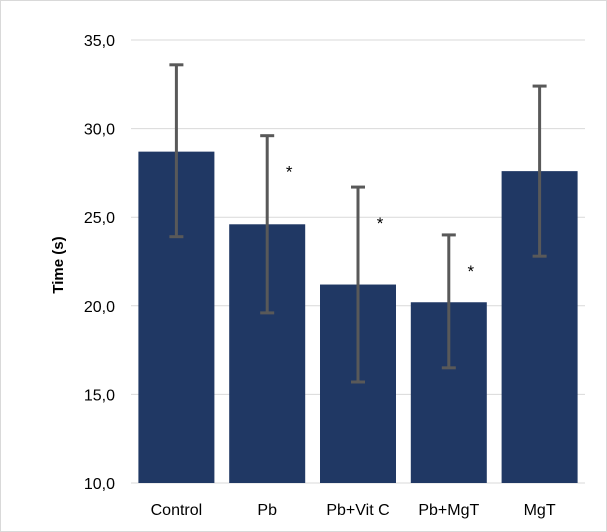  I want to click on x-axis-ticks: Control Pb Pb+Vit C Pb+MgT MgT, so click(353, 510).